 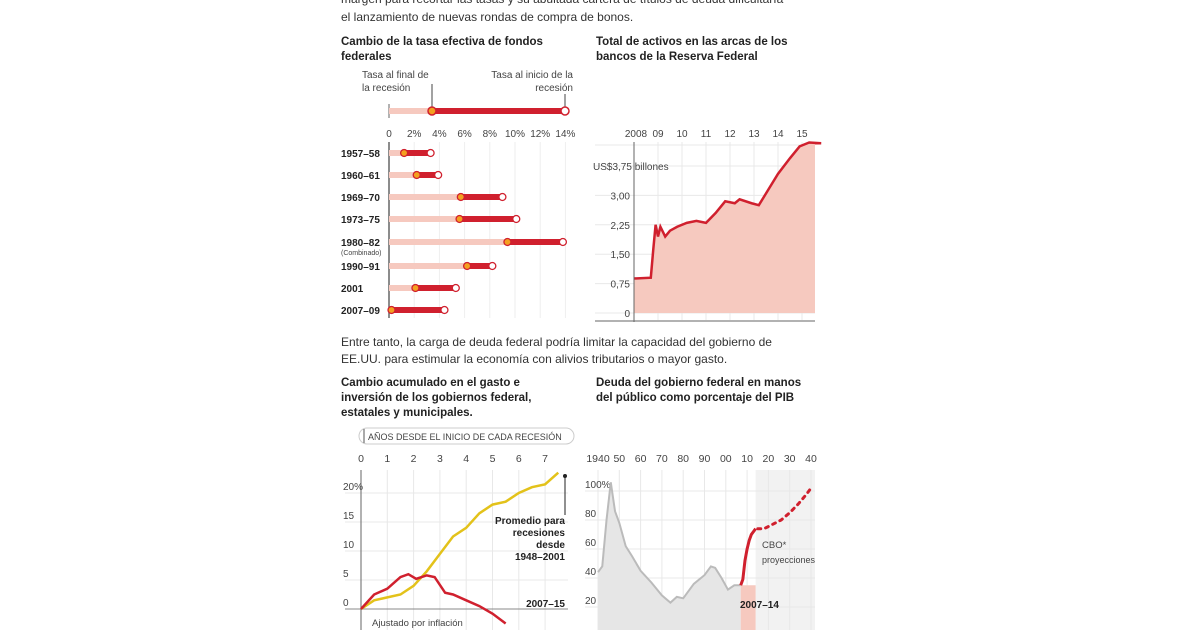 I want to click on inflation-note: Ajustado por inflación, so click(x=417, y=623).